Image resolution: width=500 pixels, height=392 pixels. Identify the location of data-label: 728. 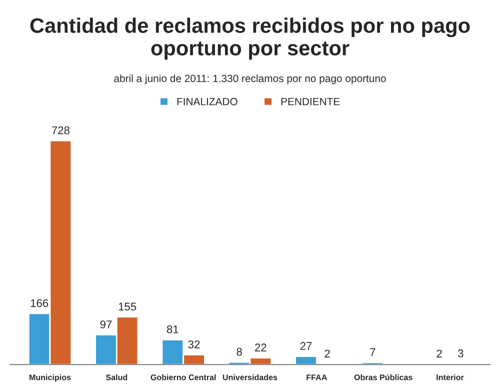
(61, 130).